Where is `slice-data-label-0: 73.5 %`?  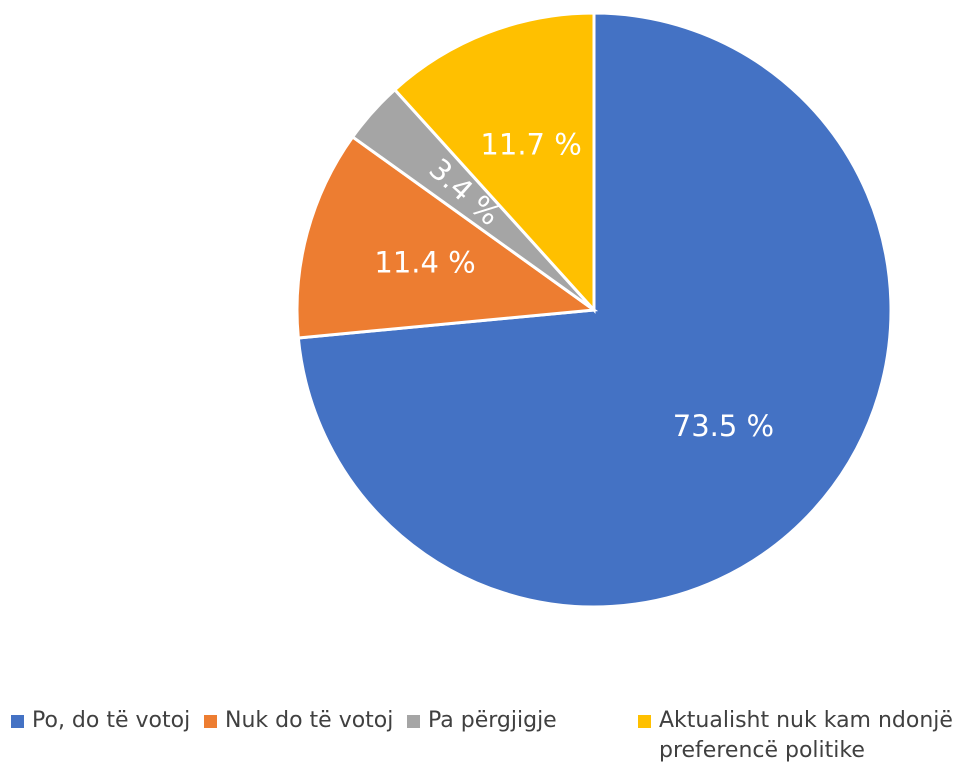 slice-data-label-0: 73.5 % is located at coordinates (723, 426).